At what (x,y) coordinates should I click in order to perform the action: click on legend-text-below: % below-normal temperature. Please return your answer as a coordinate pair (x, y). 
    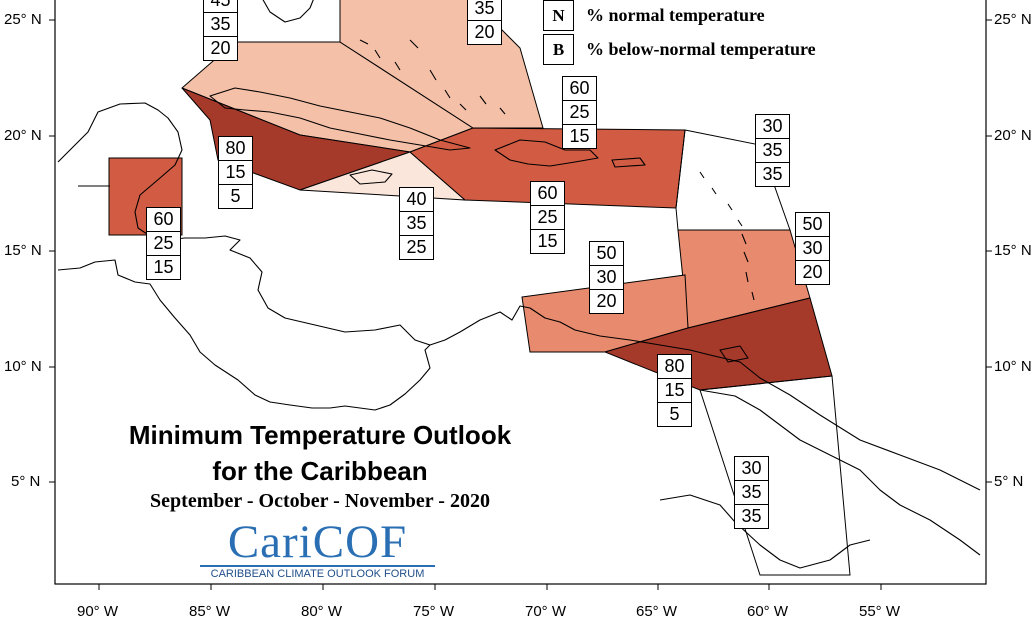
    Looking at the image, I should click on (701, 48).